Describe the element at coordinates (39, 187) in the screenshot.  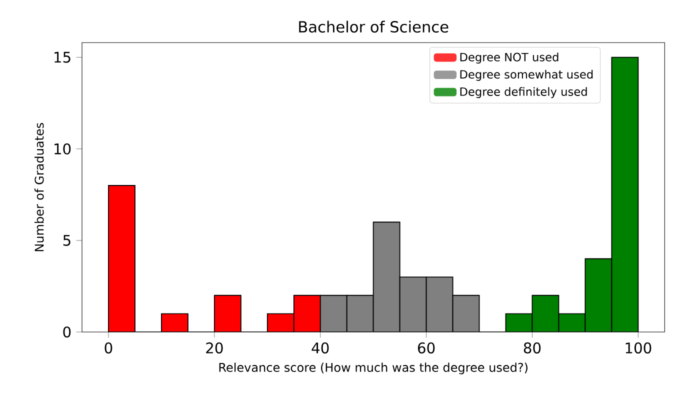
I see `y-axis-title: Number of Graduates` at that location.